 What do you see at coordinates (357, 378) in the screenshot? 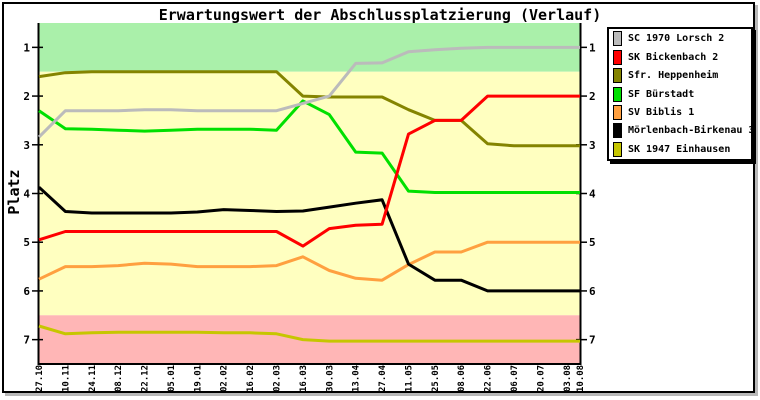
I see `x-tick-label: 13.04` at bounding box center [357, 378].